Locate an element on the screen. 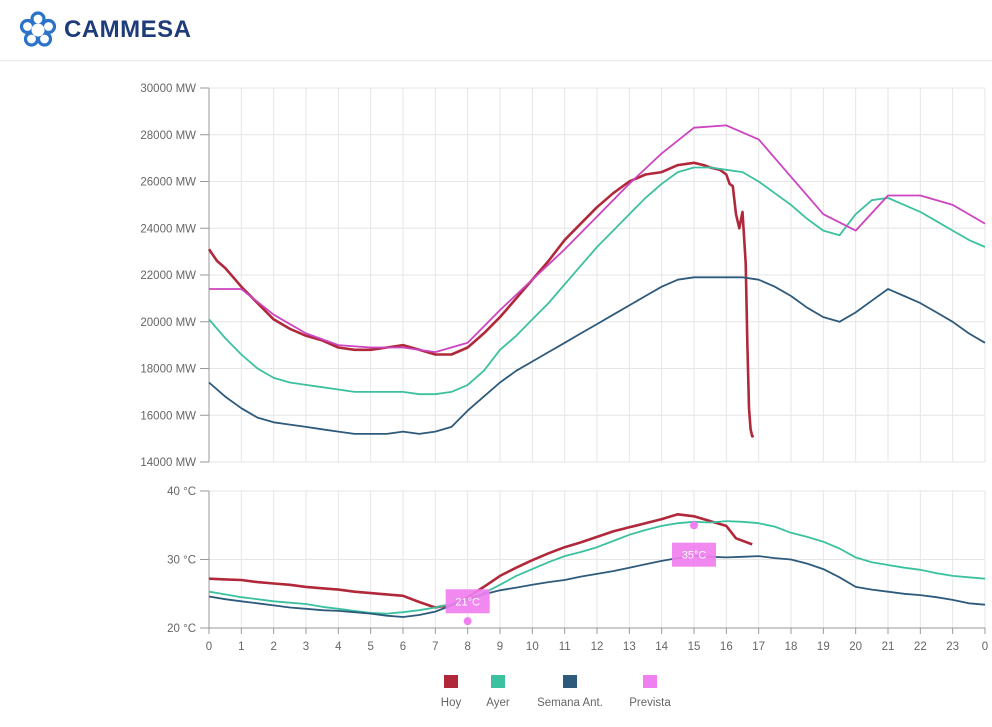 This screenshot has height=727, width=992. x-tick-label: 21 is located at coordinates (888, 647).